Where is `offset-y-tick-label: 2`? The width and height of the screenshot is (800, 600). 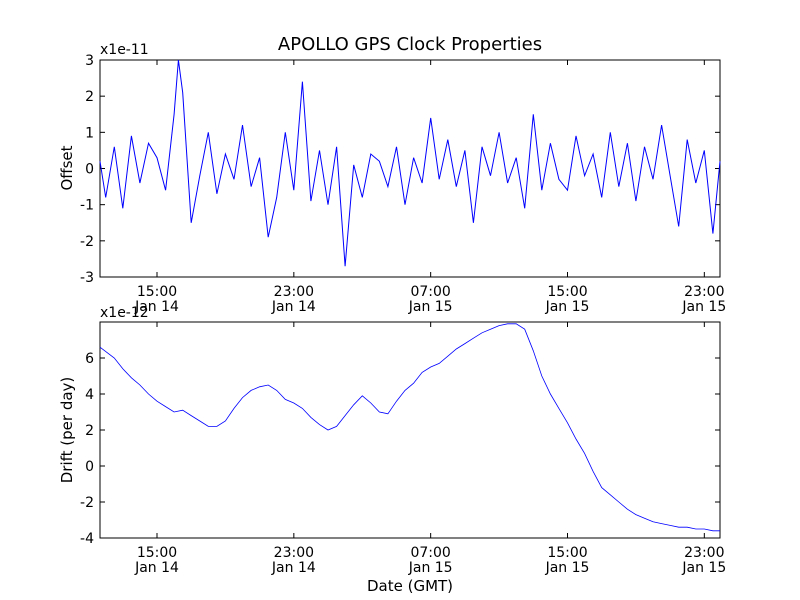
offset-y-tick-label: 2 is located at coordinates (89, 97).